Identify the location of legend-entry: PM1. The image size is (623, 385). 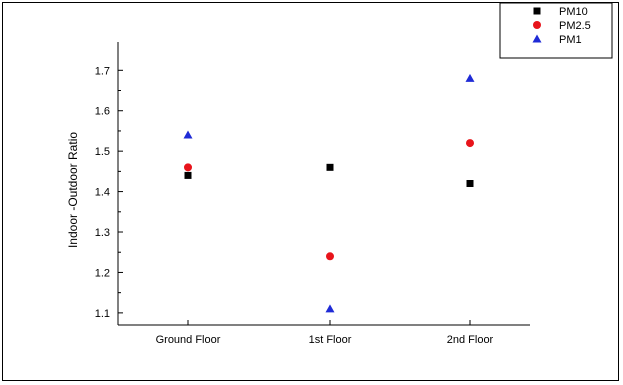
(570, 40).